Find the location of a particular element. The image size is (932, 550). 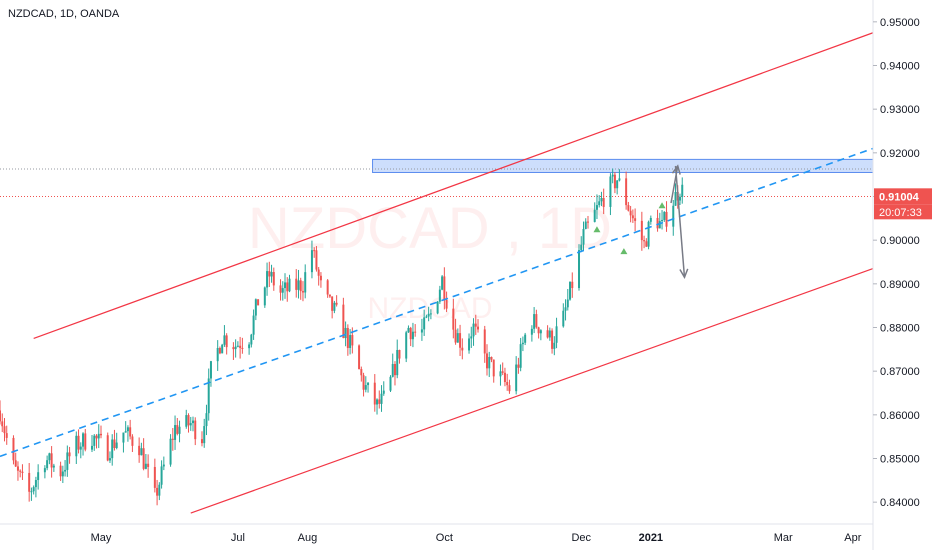

time-tick-label: Jul is located at coordinates (238, 538).